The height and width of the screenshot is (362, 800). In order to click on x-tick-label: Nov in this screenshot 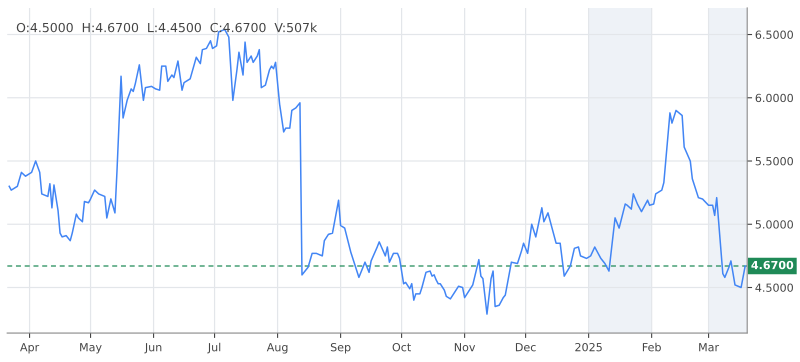, I will do `click(465, 347)`.